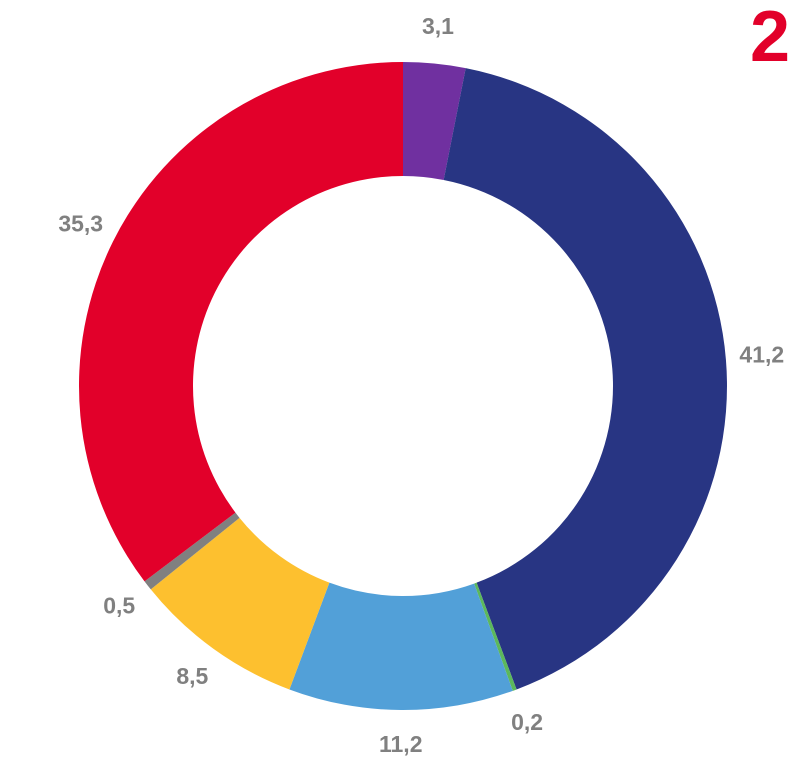 This screenshot has width=792, height=761. What do you see at coordinates (401, 744) in the screenshot?
I see `data-label: 11,2` at bounding box center [401, 744].